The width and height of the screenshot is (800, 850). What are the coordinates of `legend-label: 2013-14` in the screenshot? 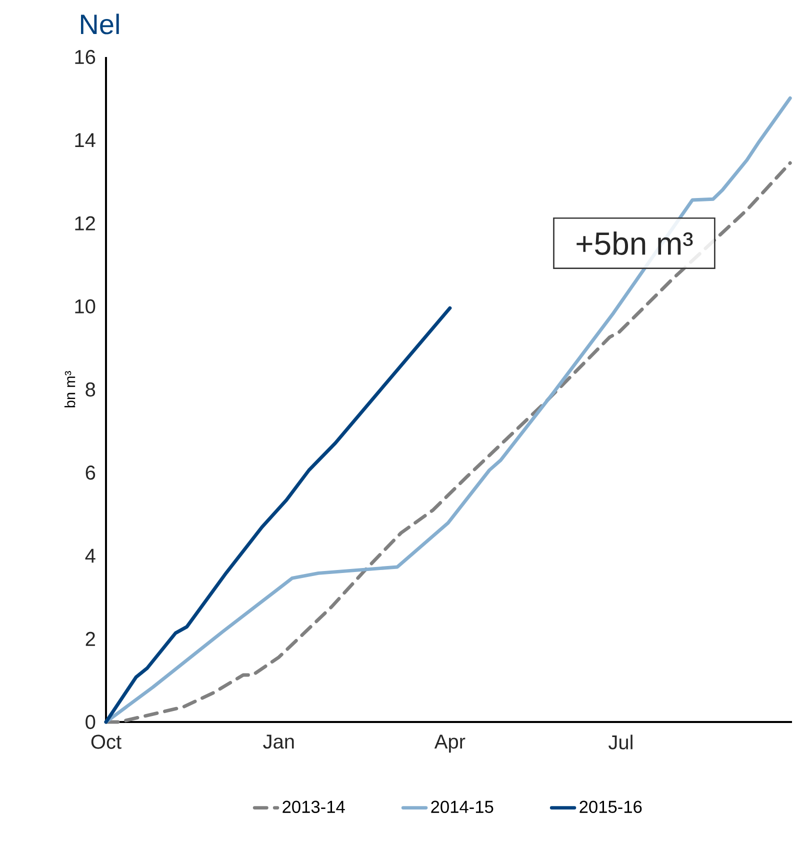 It's located at (313, 807).